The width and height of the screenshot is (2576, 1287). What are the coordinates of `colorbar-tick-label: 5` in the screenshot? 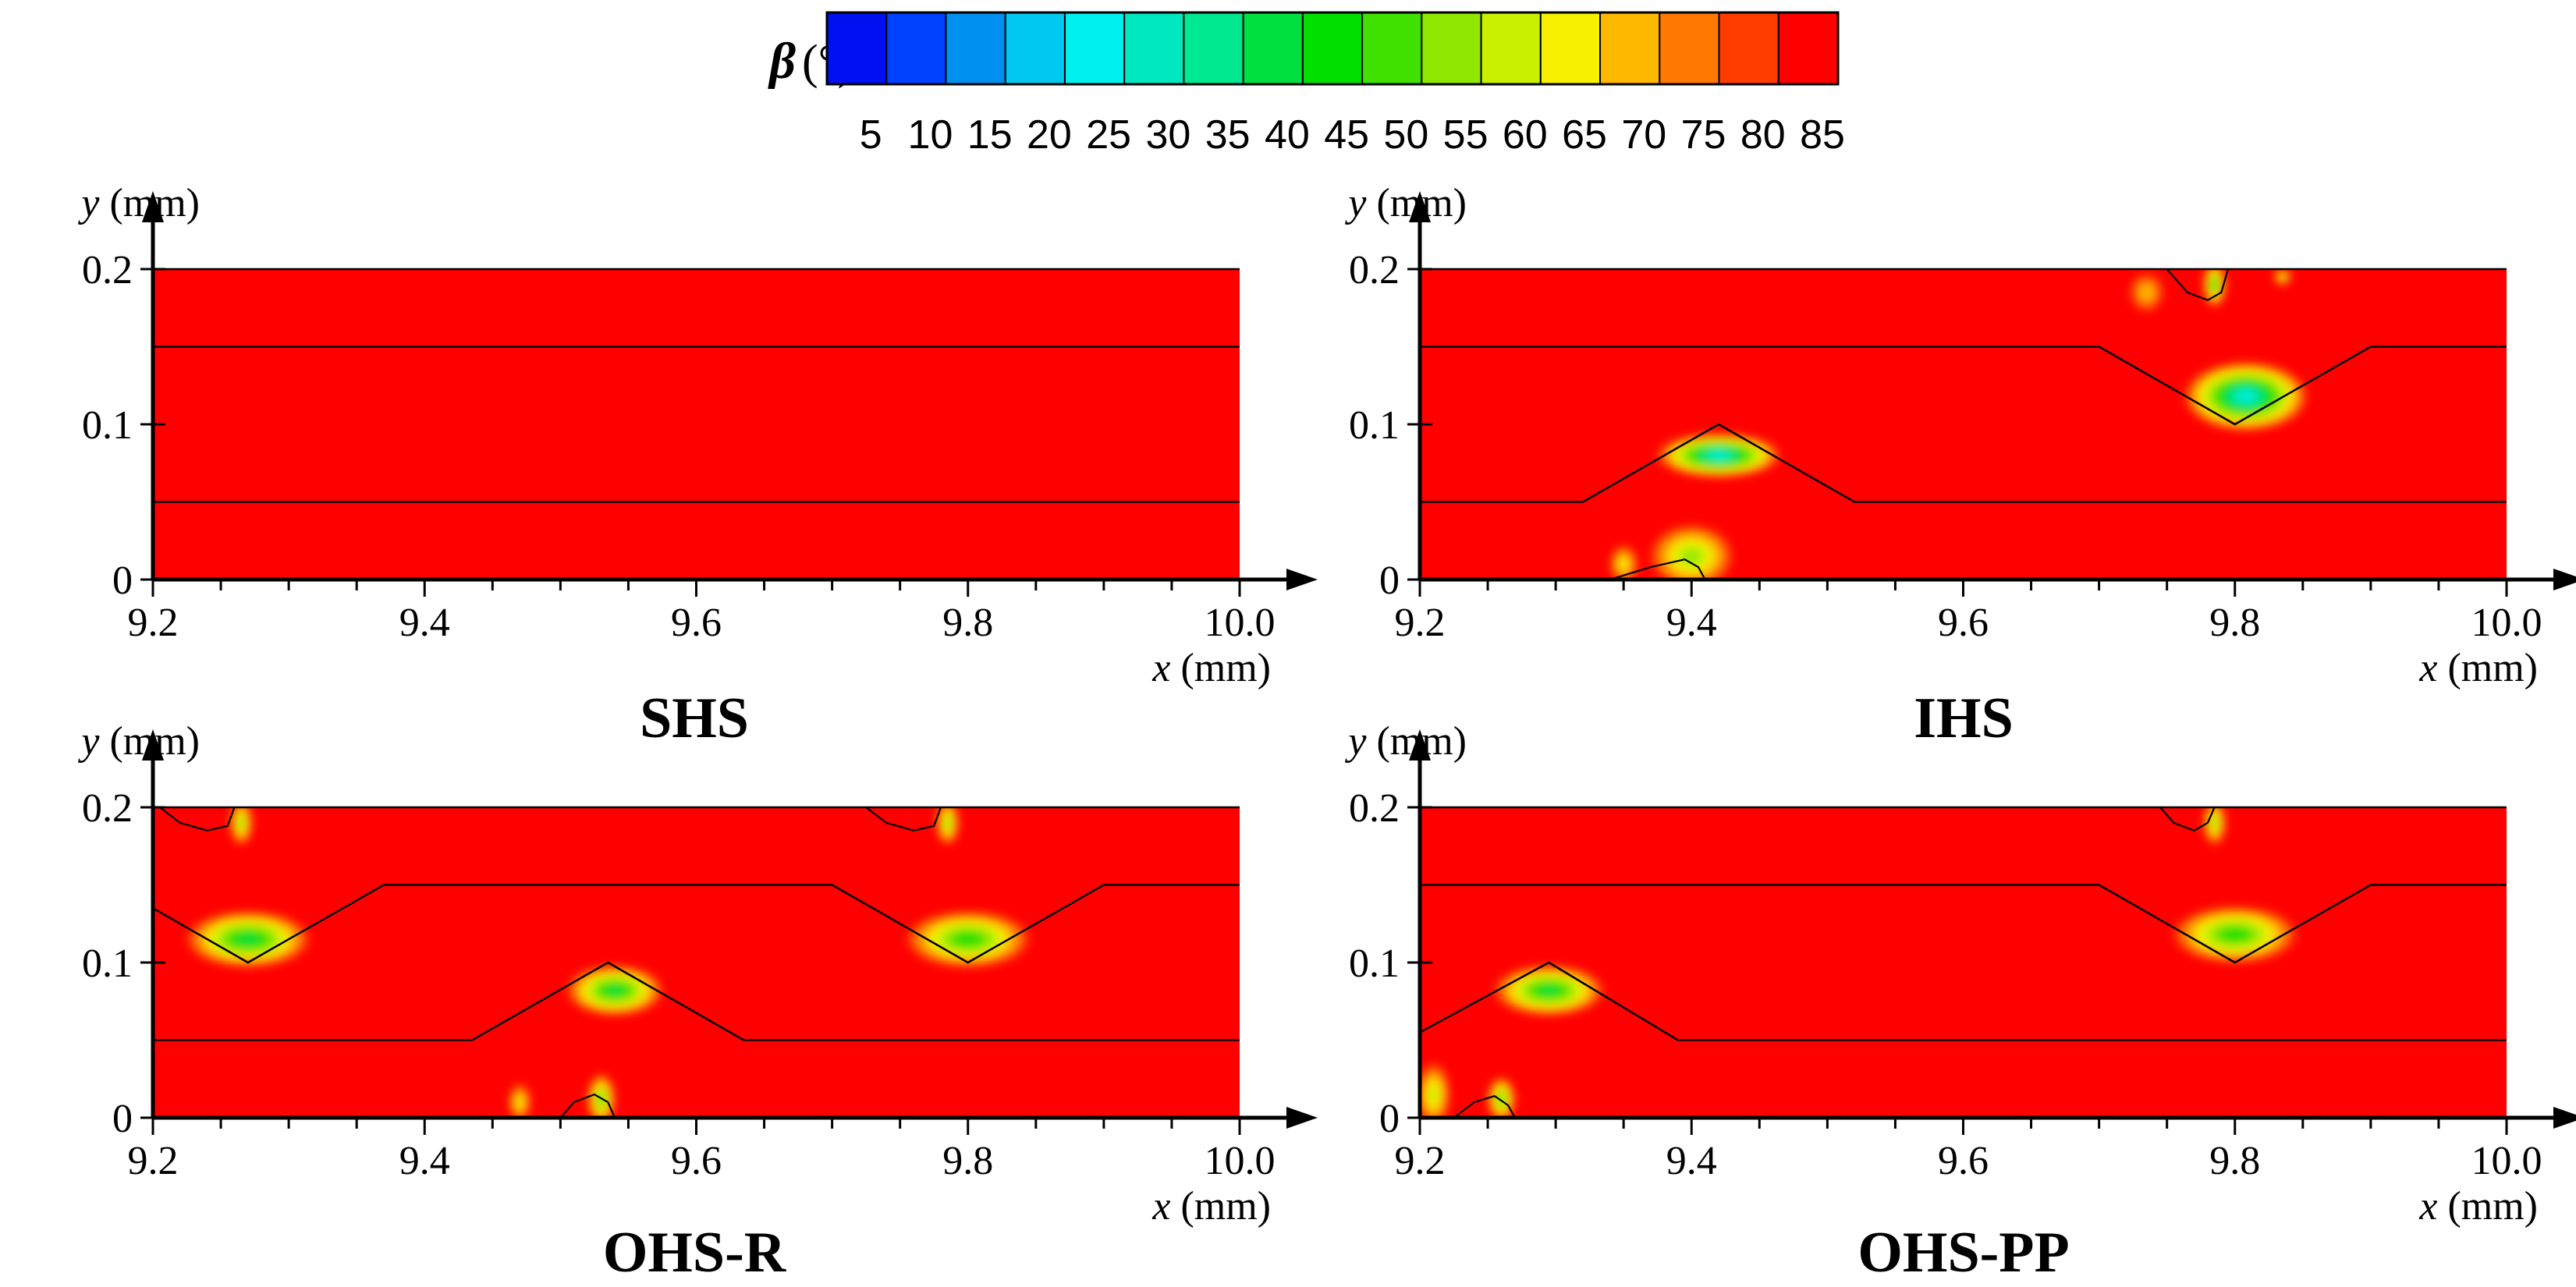 It's located at (871, 135).